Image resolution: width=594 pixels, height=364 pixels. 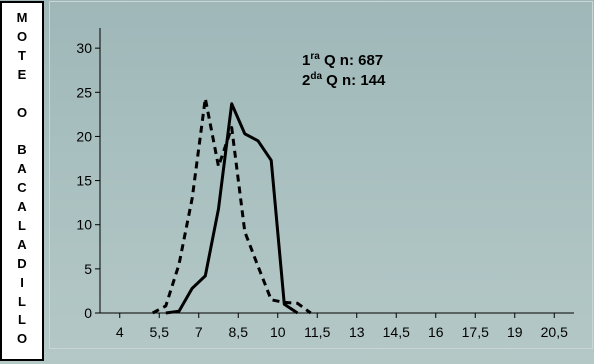 I want to click on y-tick-label: 30, so click(x=84, y=48).